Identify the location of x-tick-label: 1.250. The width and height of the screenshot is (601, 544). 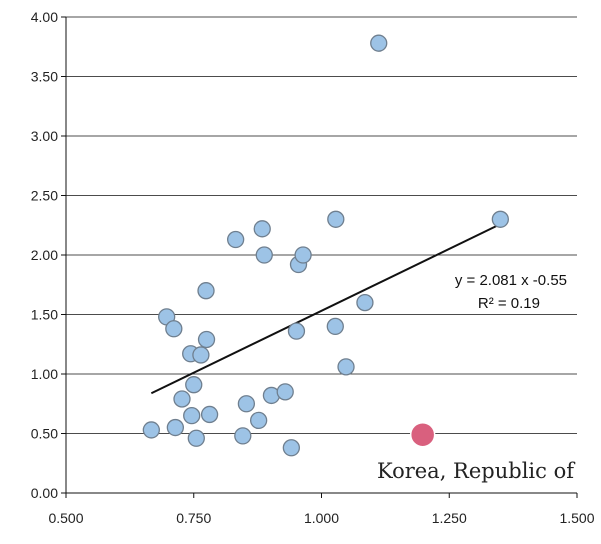
(449, 518).